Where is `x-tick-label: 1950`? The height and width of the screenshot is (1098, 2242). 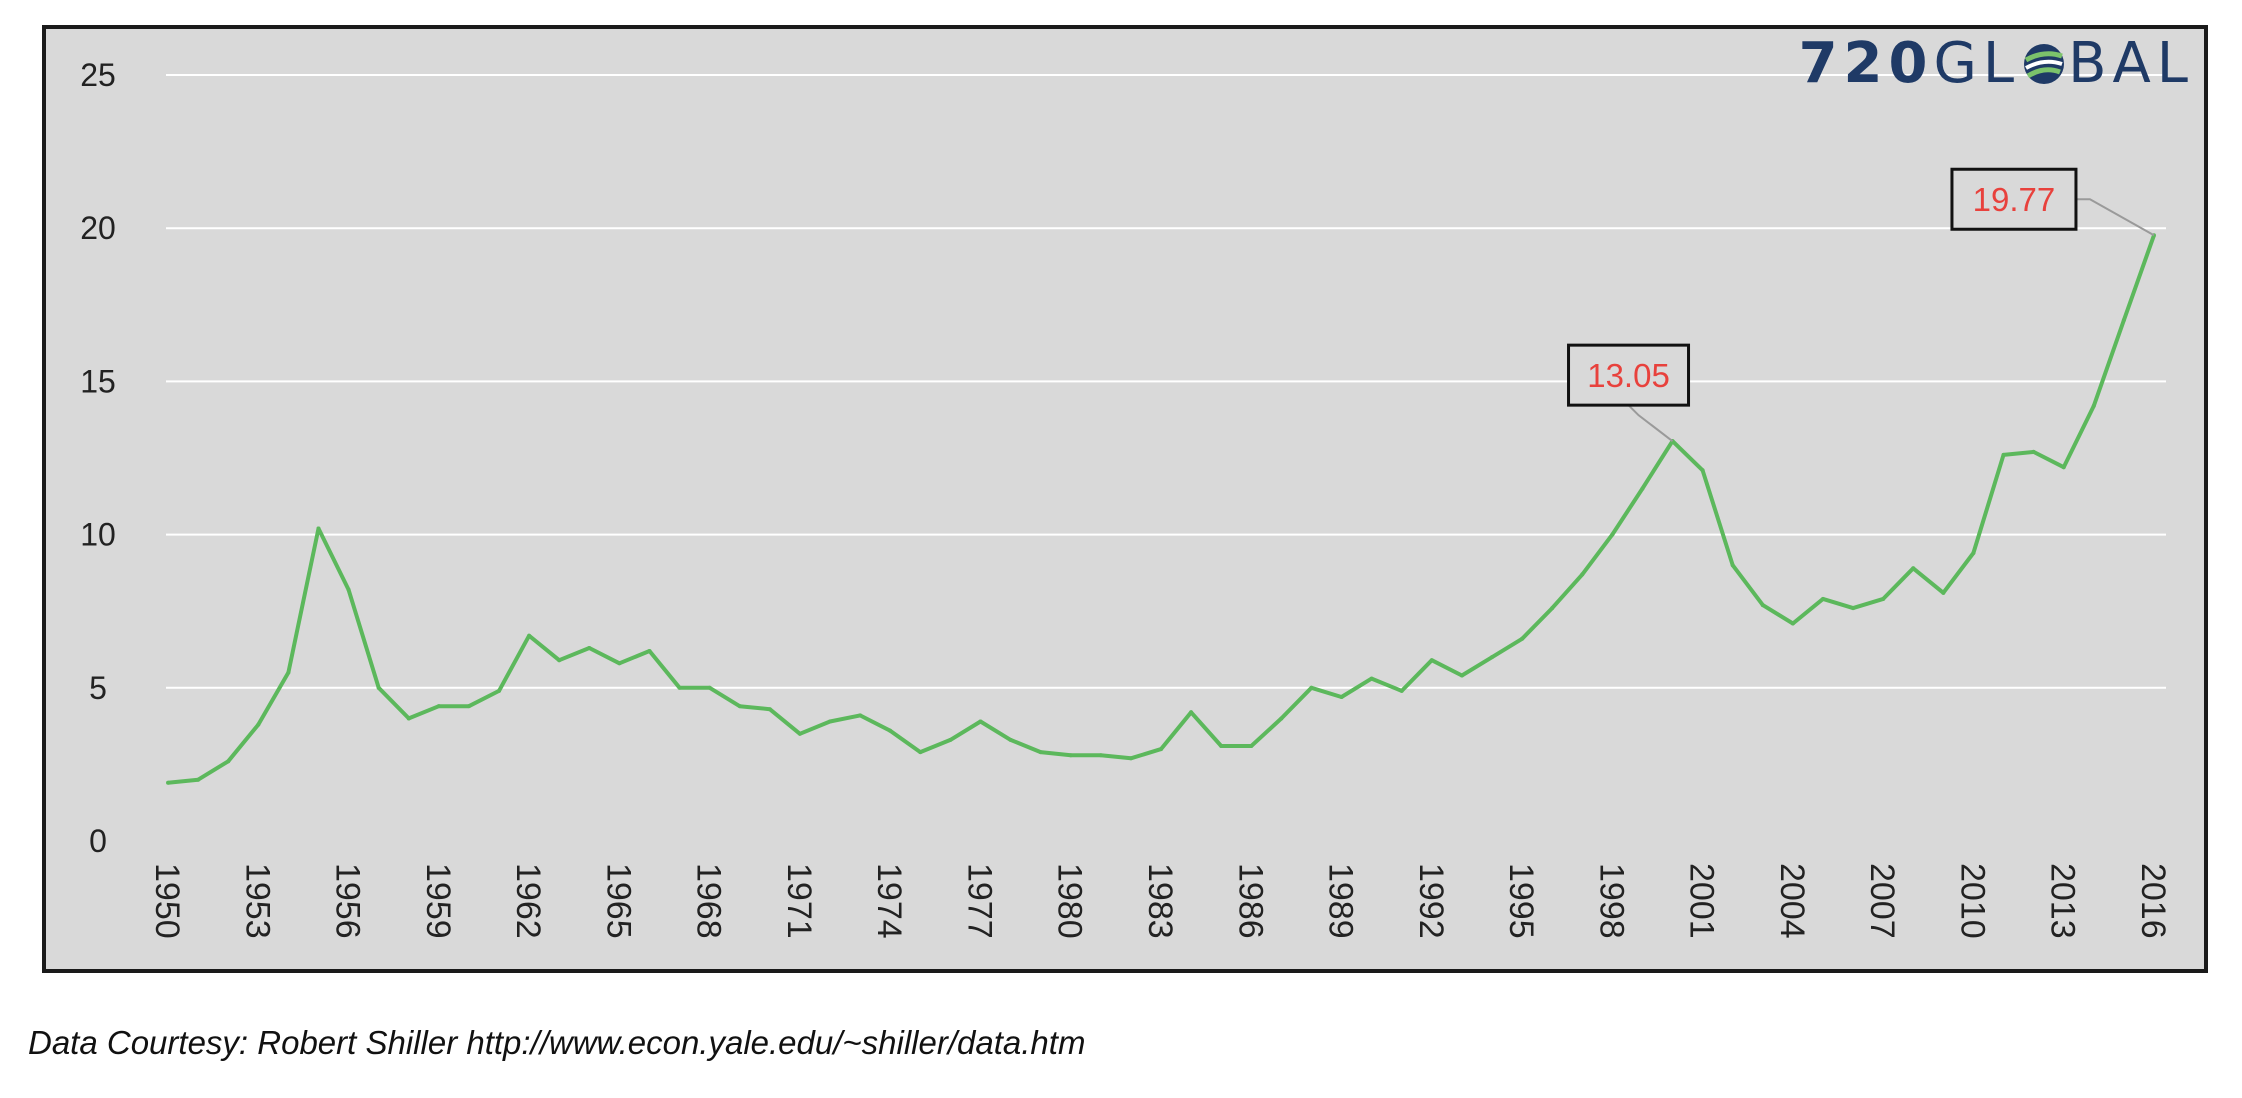 x-tick-label: 1950 is located at coordinates (167, 901).